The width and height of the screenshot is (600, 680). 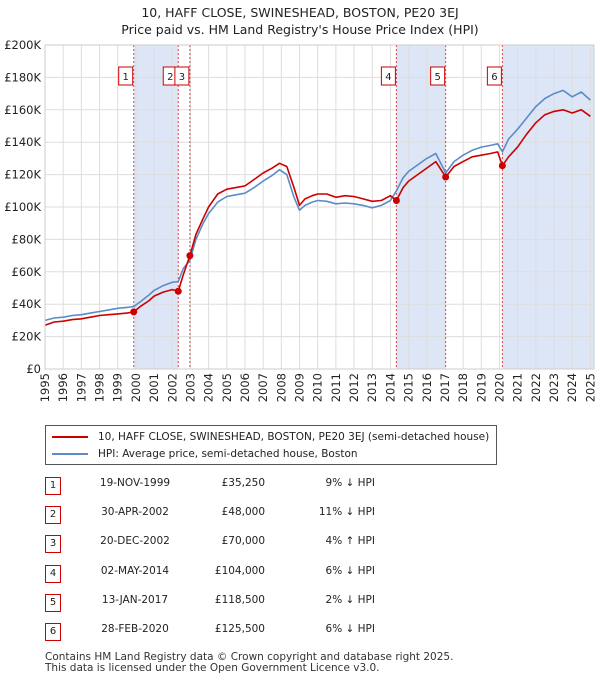 I want to click on y-tick-label: £100K, so click(x=22, y=207).